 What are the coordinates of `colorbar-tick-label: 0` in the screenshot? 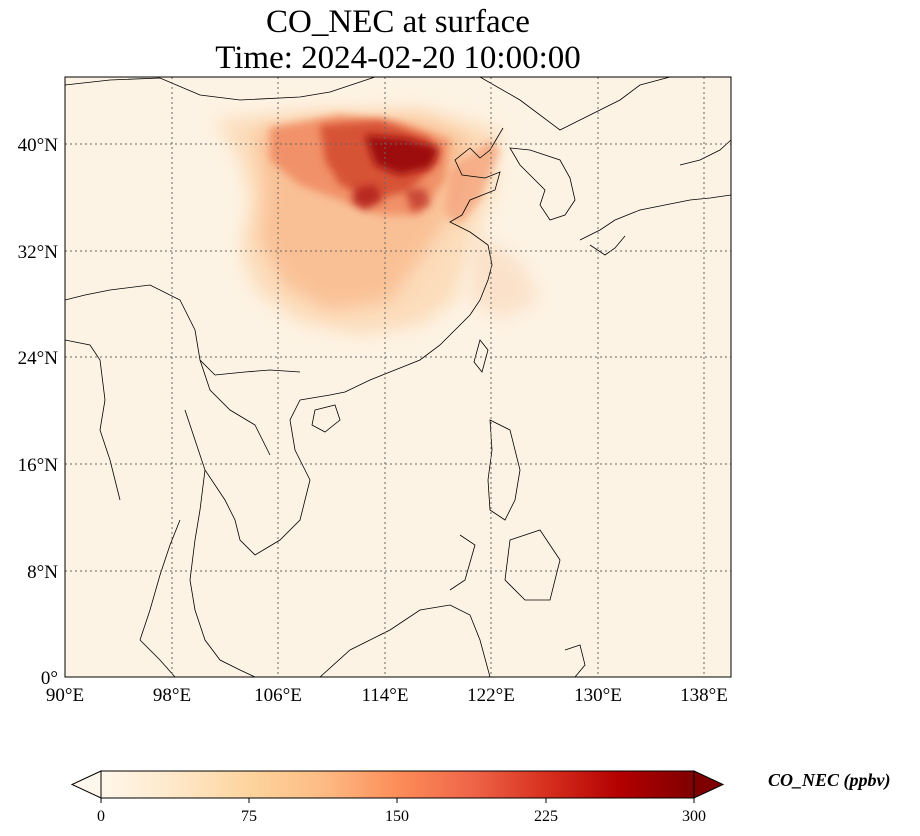 It's located at (101, 816).